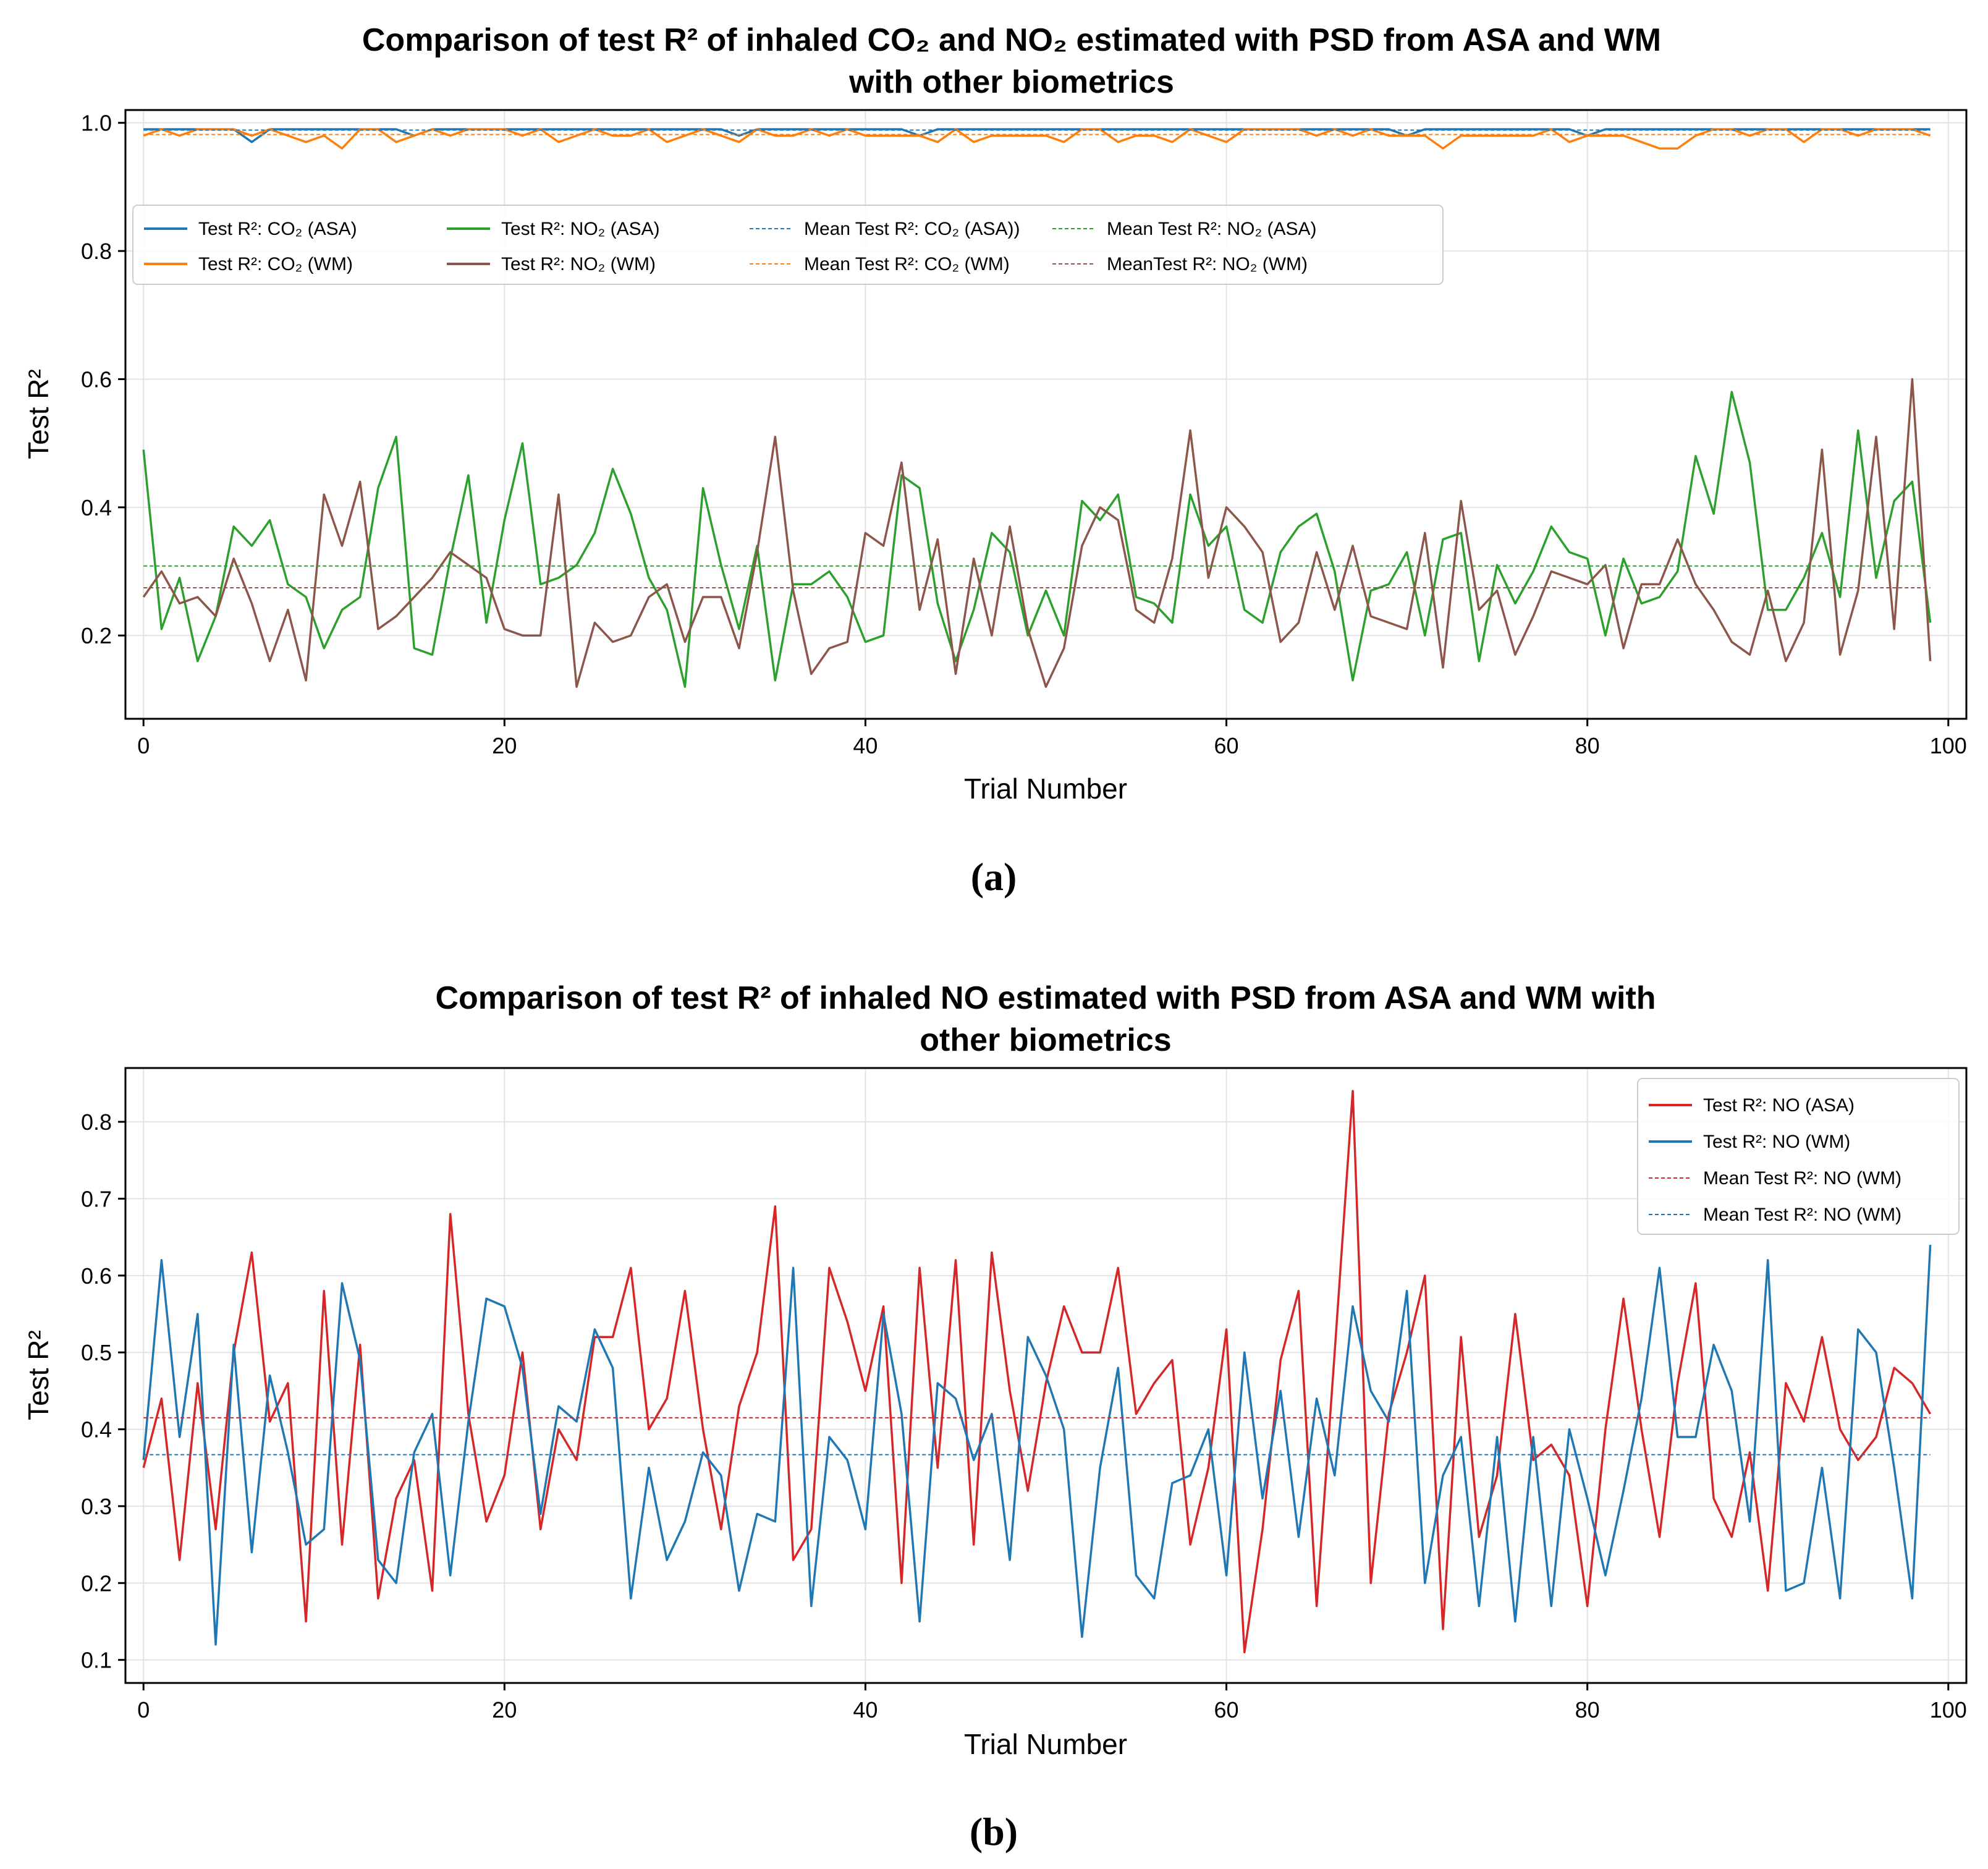 The image size is (1988, 1869). Describe the element at coordinates (38, 1375) in the screenshot. I see `chart-b-y-axis-label: Test R²` at that location.